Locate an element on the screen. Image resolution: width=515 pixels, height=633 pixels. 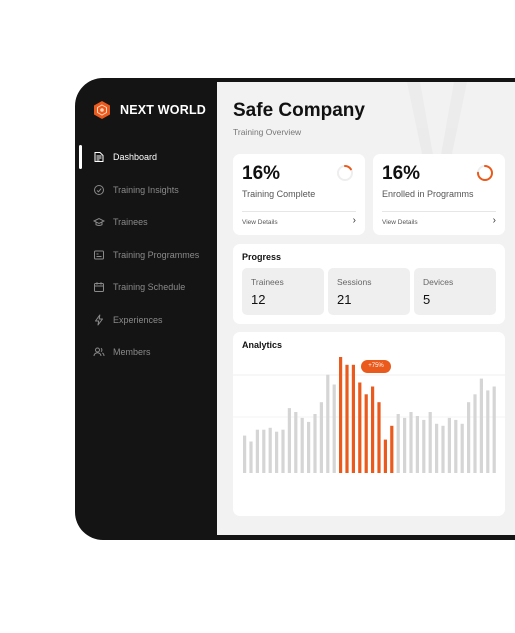
metric-label: Devices is located at coordinates (438, 282).